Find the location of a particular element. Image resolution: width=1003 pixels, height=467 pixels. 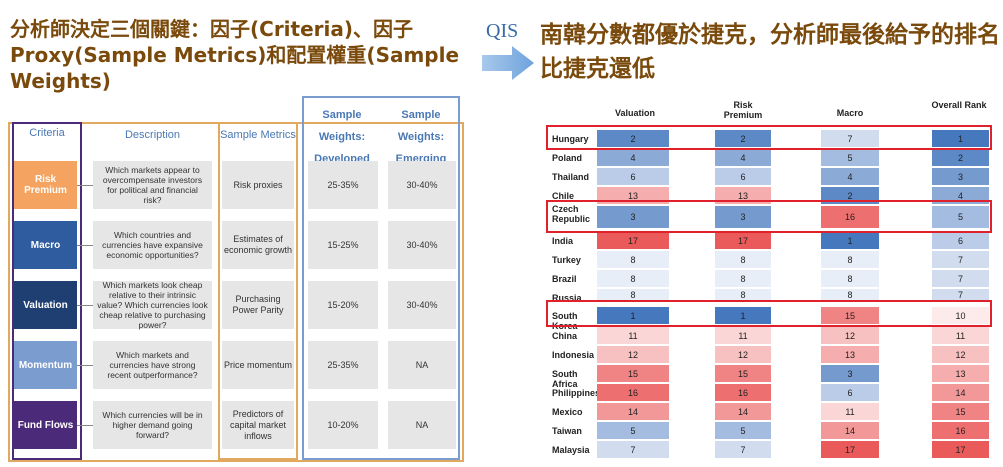

macro-cell: 7 is located at coordinates (850, 138).